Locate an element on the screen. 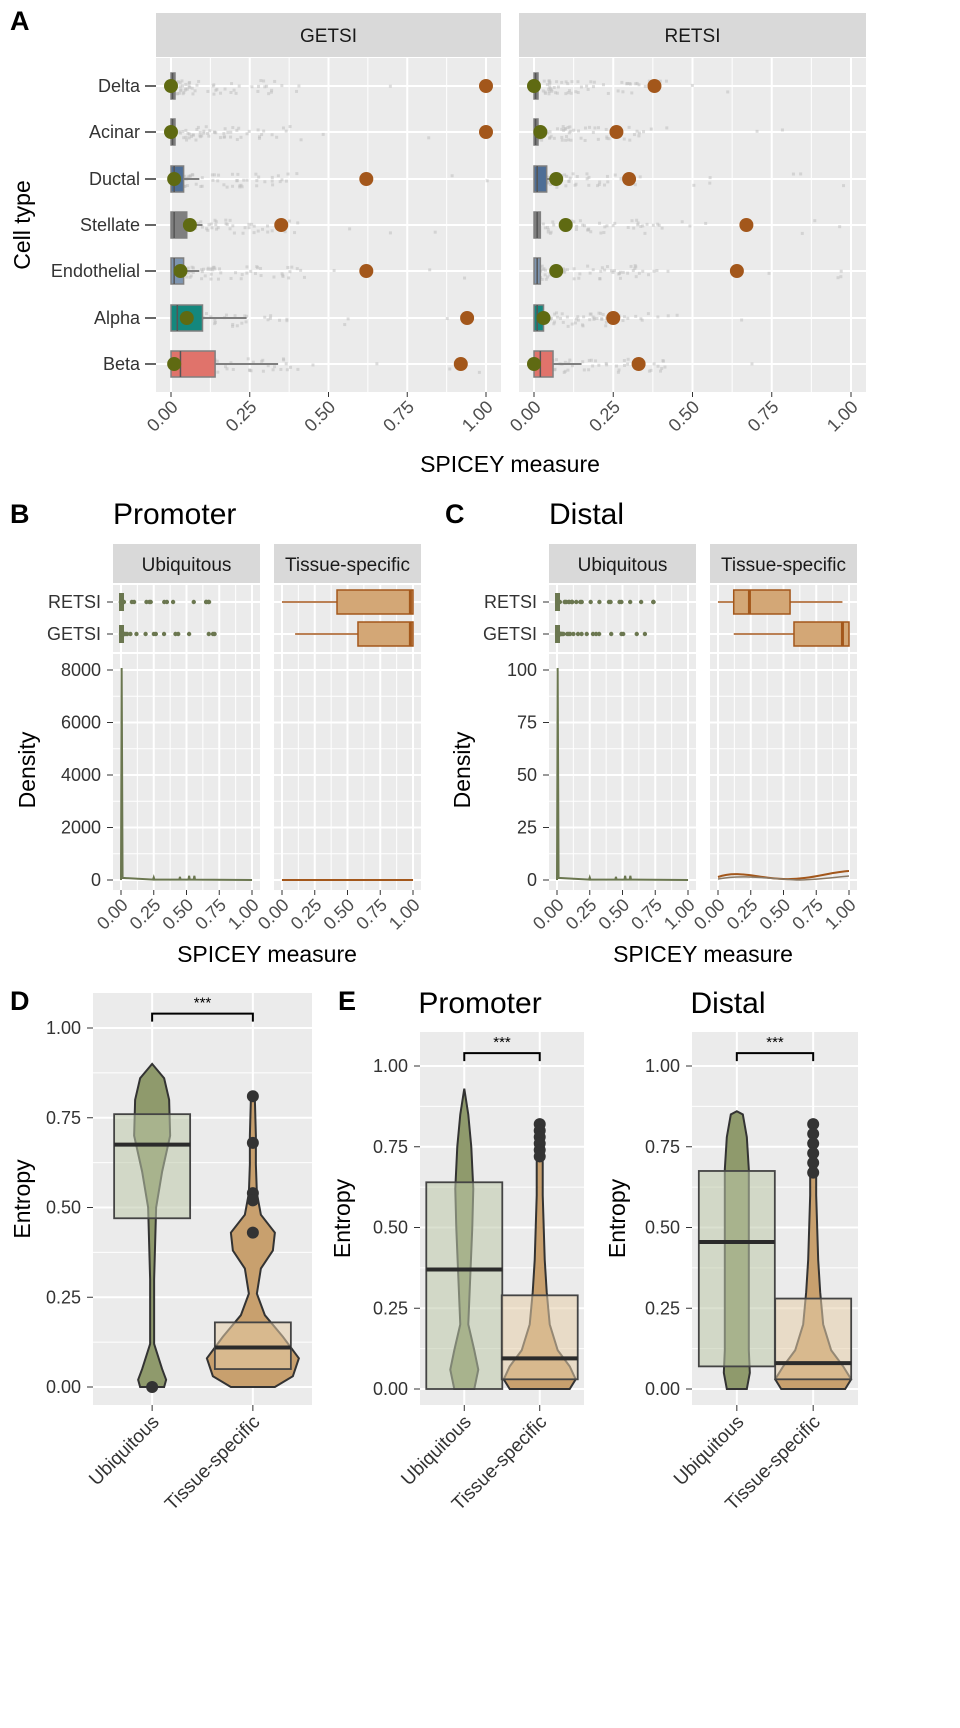 This screenshot has height=1728, width=960. x-tick-label: 1.00 is located at coordinates (243, 914).